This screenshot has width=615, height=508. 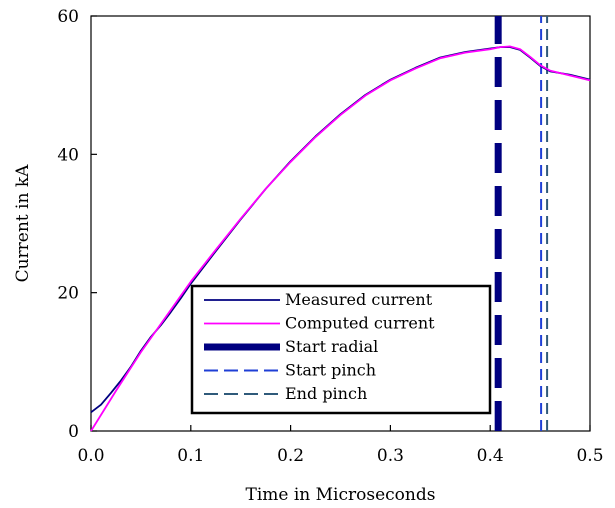 I want to click on x-tick-label-0-1: 0.1, so click(x=190, y=456).